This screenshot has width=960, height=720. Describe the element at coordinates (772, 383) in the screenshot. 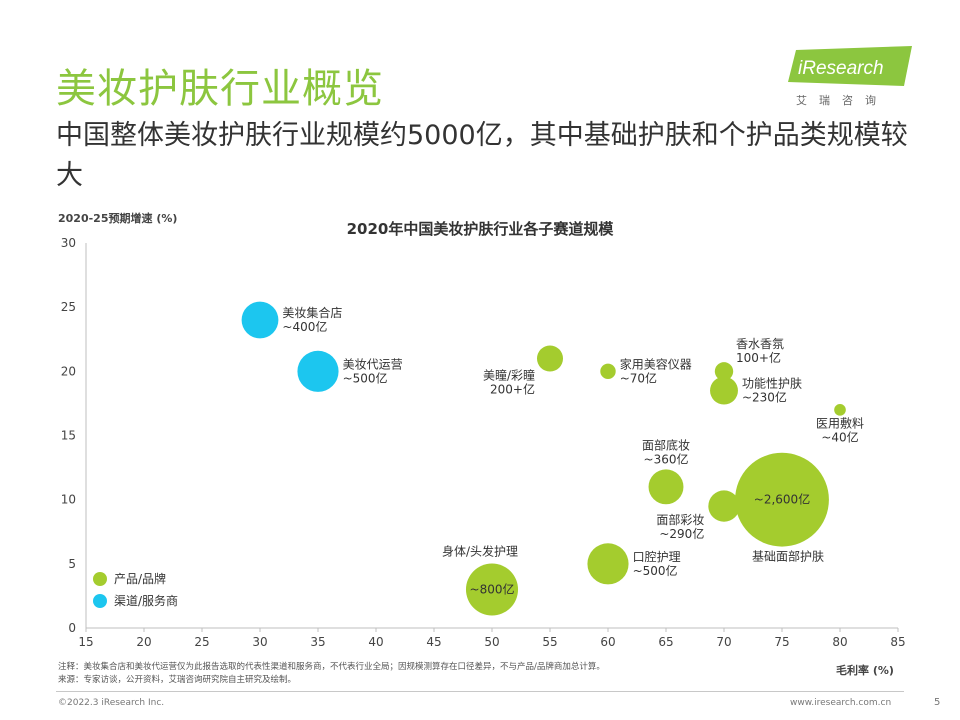

I see `bubble-name-label: 功能性护肤` at that location.